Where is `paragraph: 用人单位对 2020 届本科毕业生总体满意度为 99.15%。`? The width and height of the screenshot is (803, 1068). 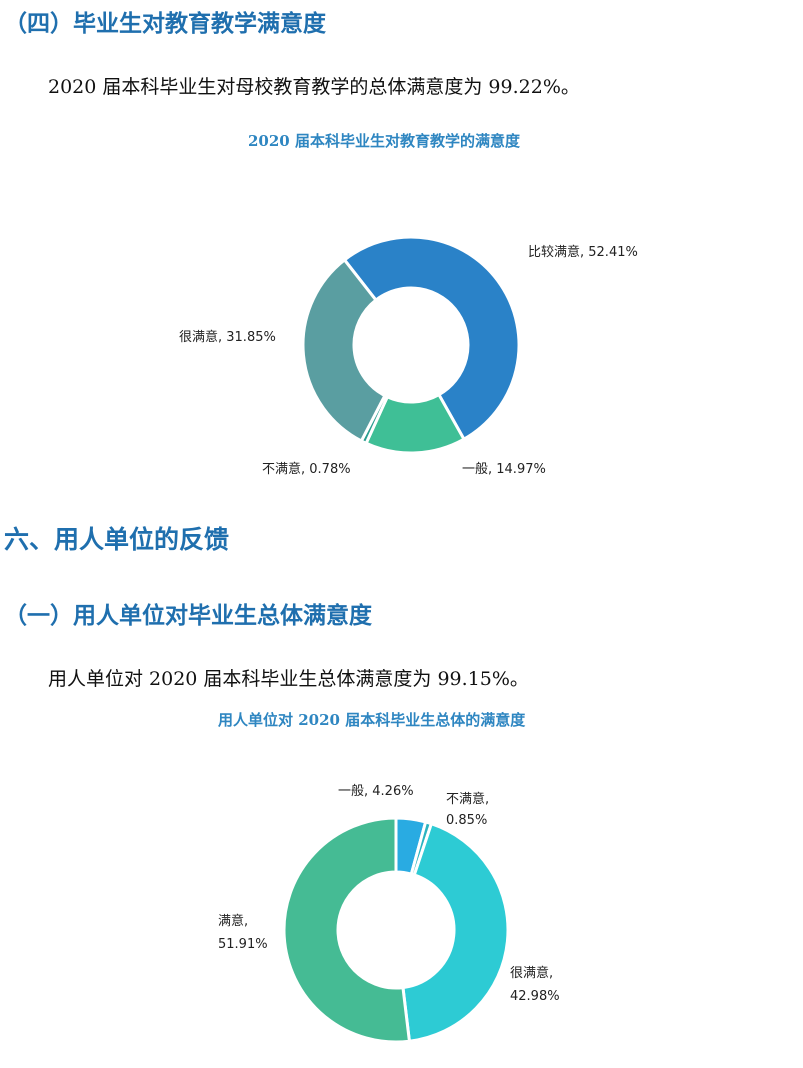 paragraph: 用人单位对 2020 届本科毕业生总体满意度为 99.15%。 is located at coordinates (288, 679).